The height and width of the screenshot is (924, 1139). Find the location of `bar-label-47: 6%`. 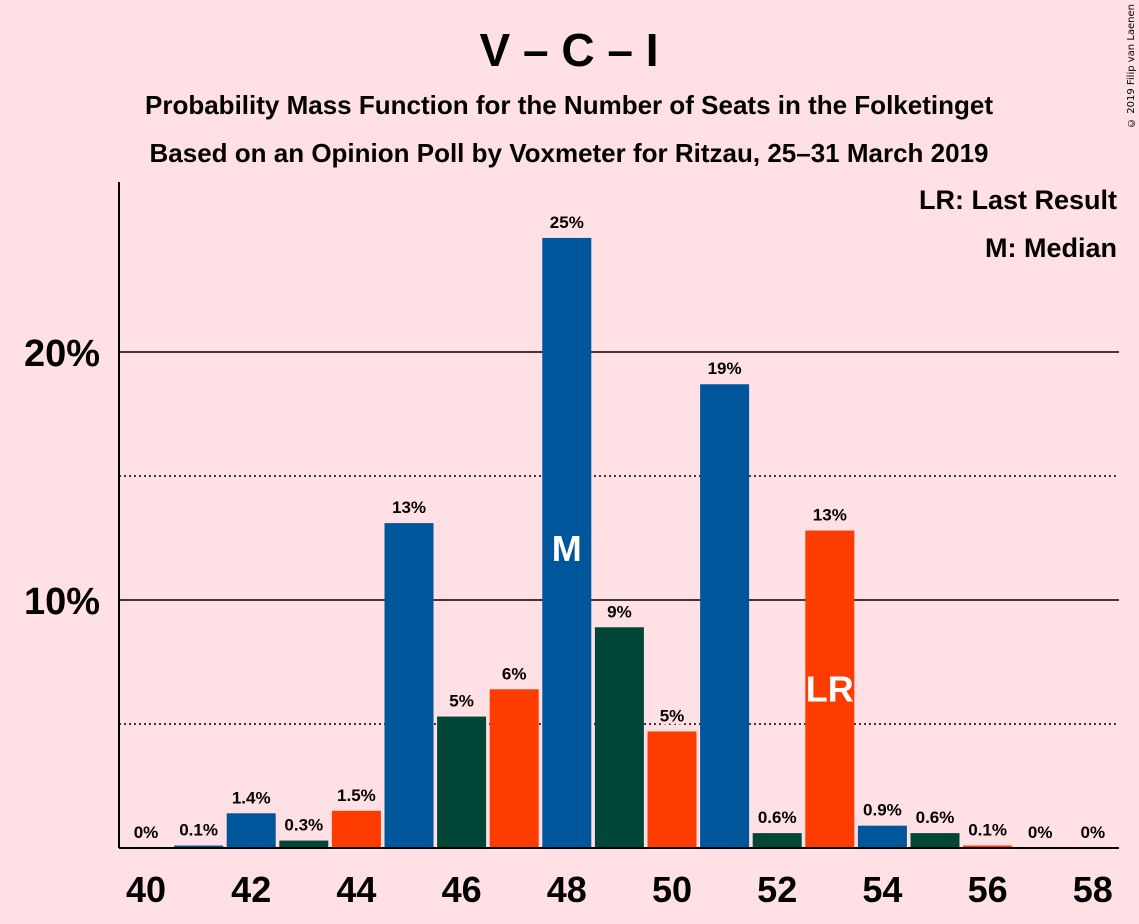

bar-label-47: 6% is located at coordinates (514, 673).